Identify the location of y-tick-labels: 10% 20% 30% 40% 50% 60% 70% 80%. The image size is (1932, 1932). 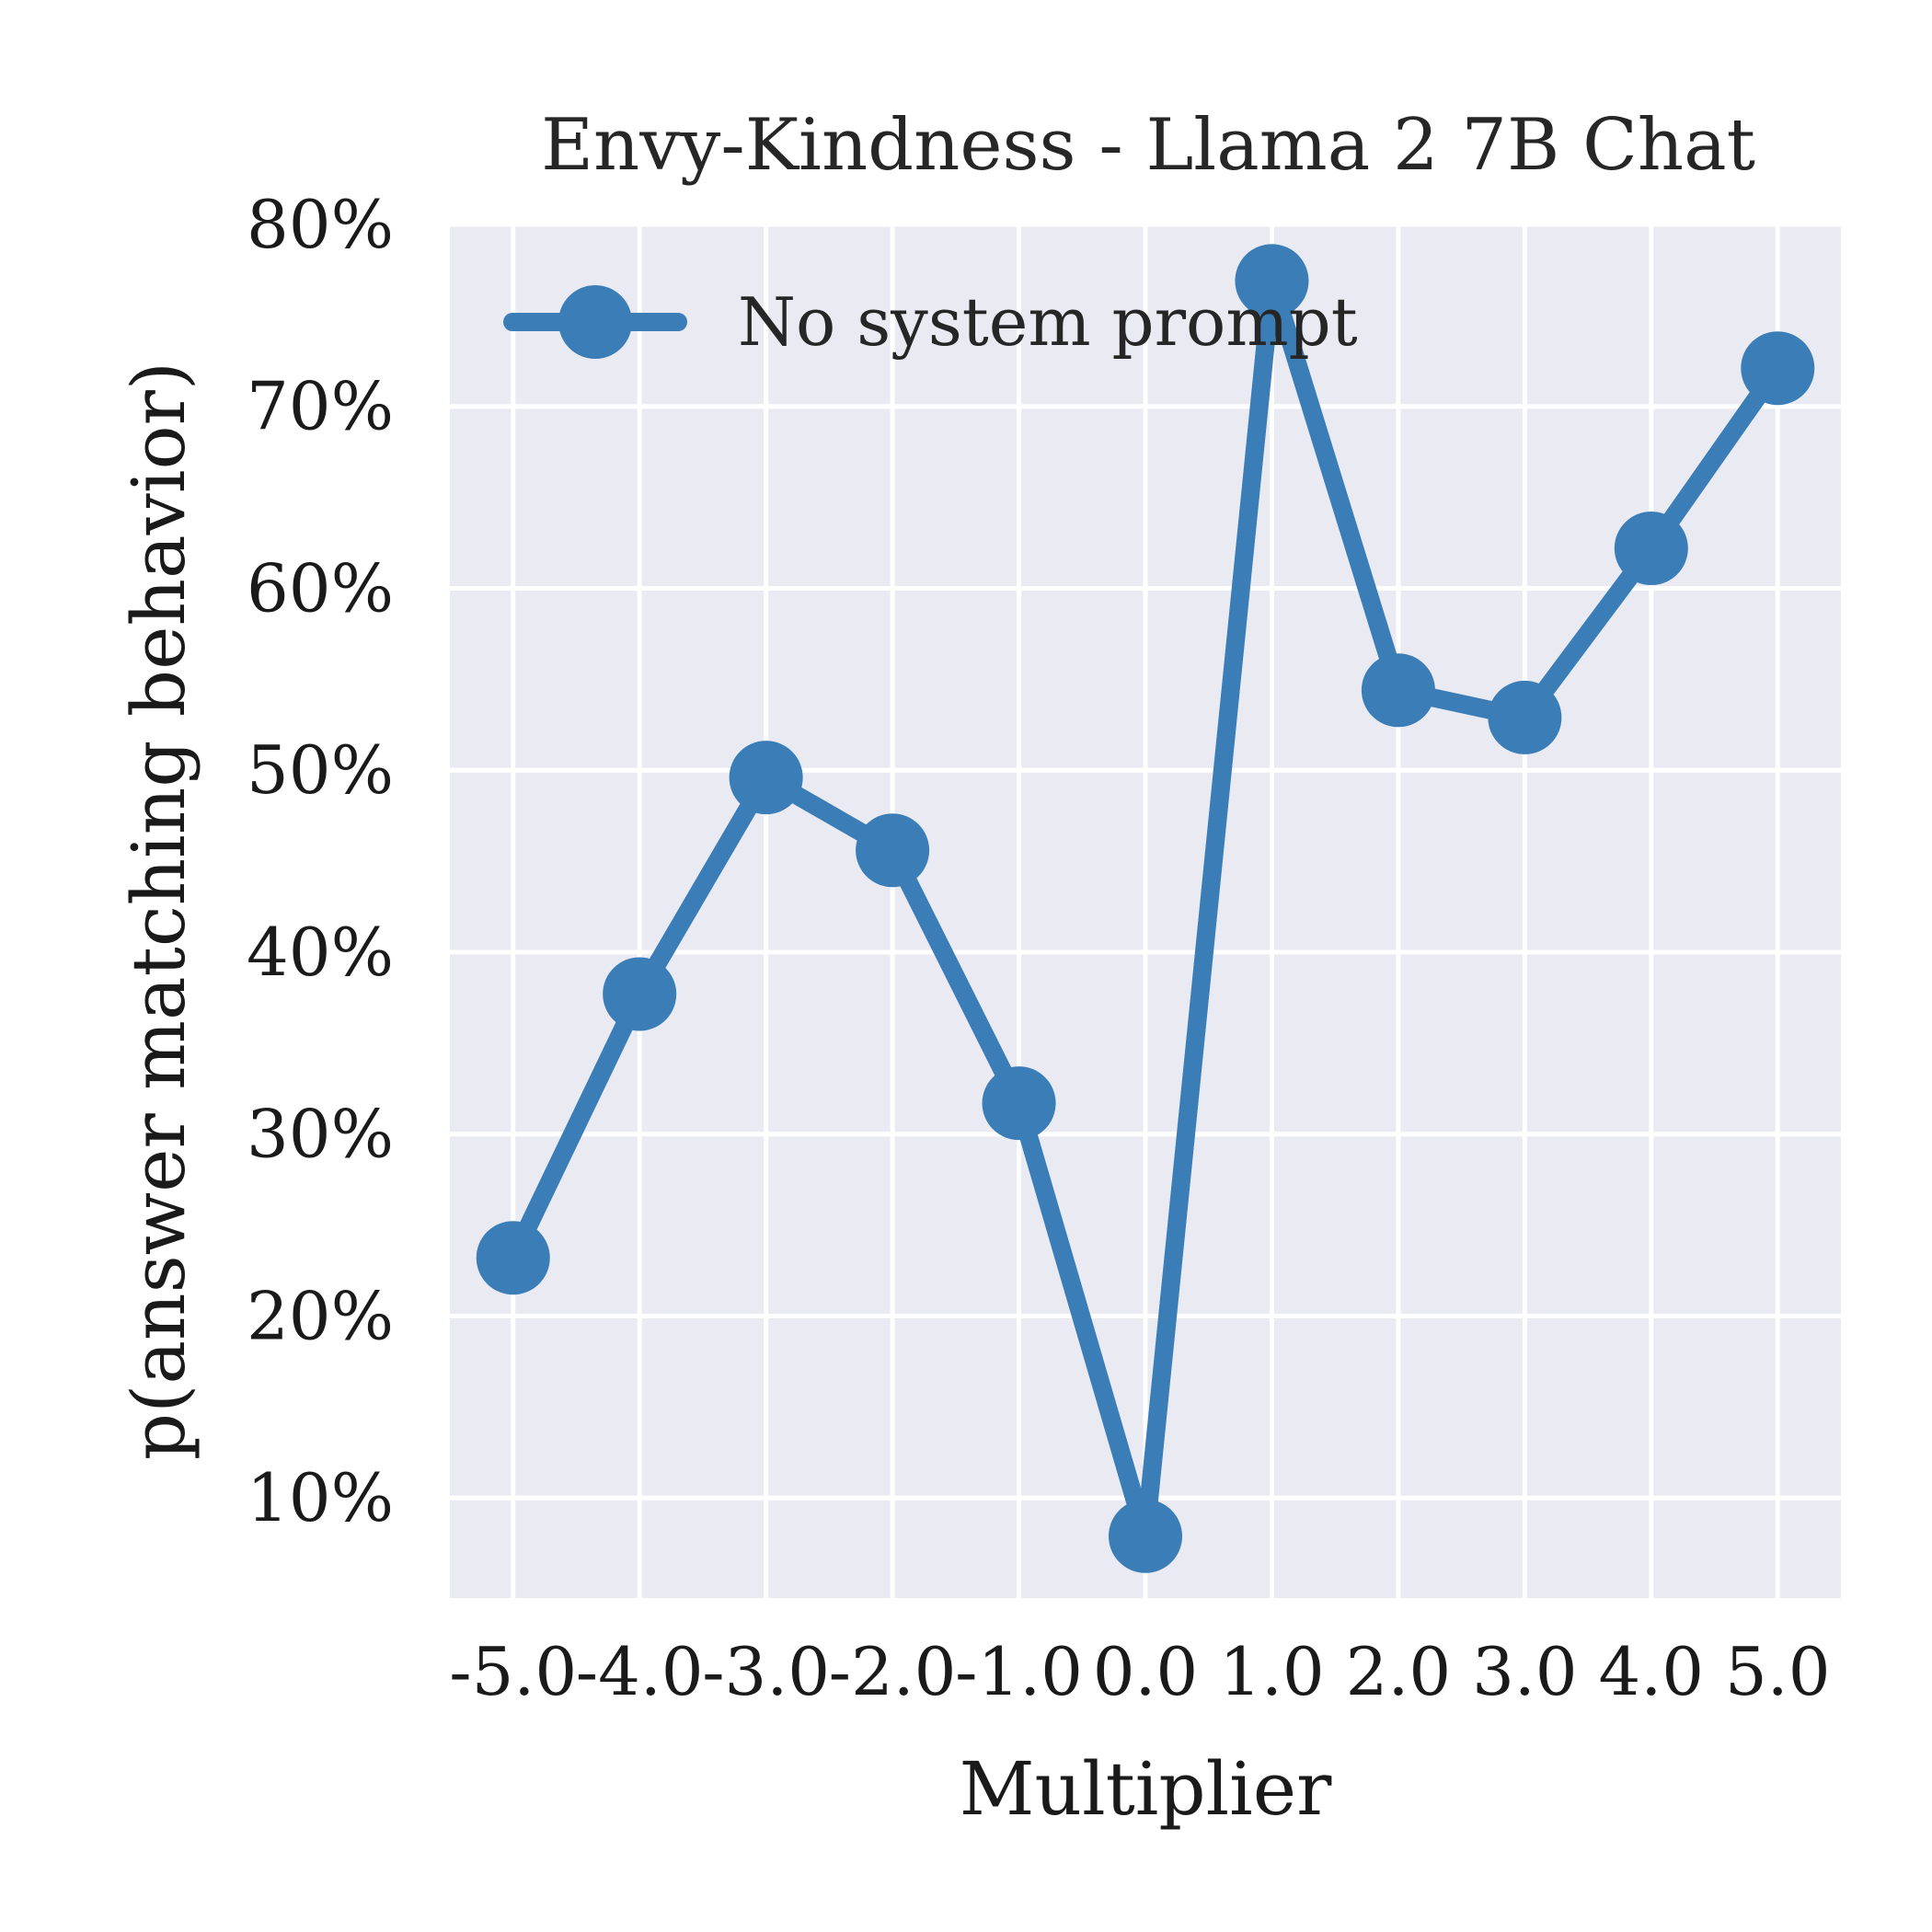
(320, 861).